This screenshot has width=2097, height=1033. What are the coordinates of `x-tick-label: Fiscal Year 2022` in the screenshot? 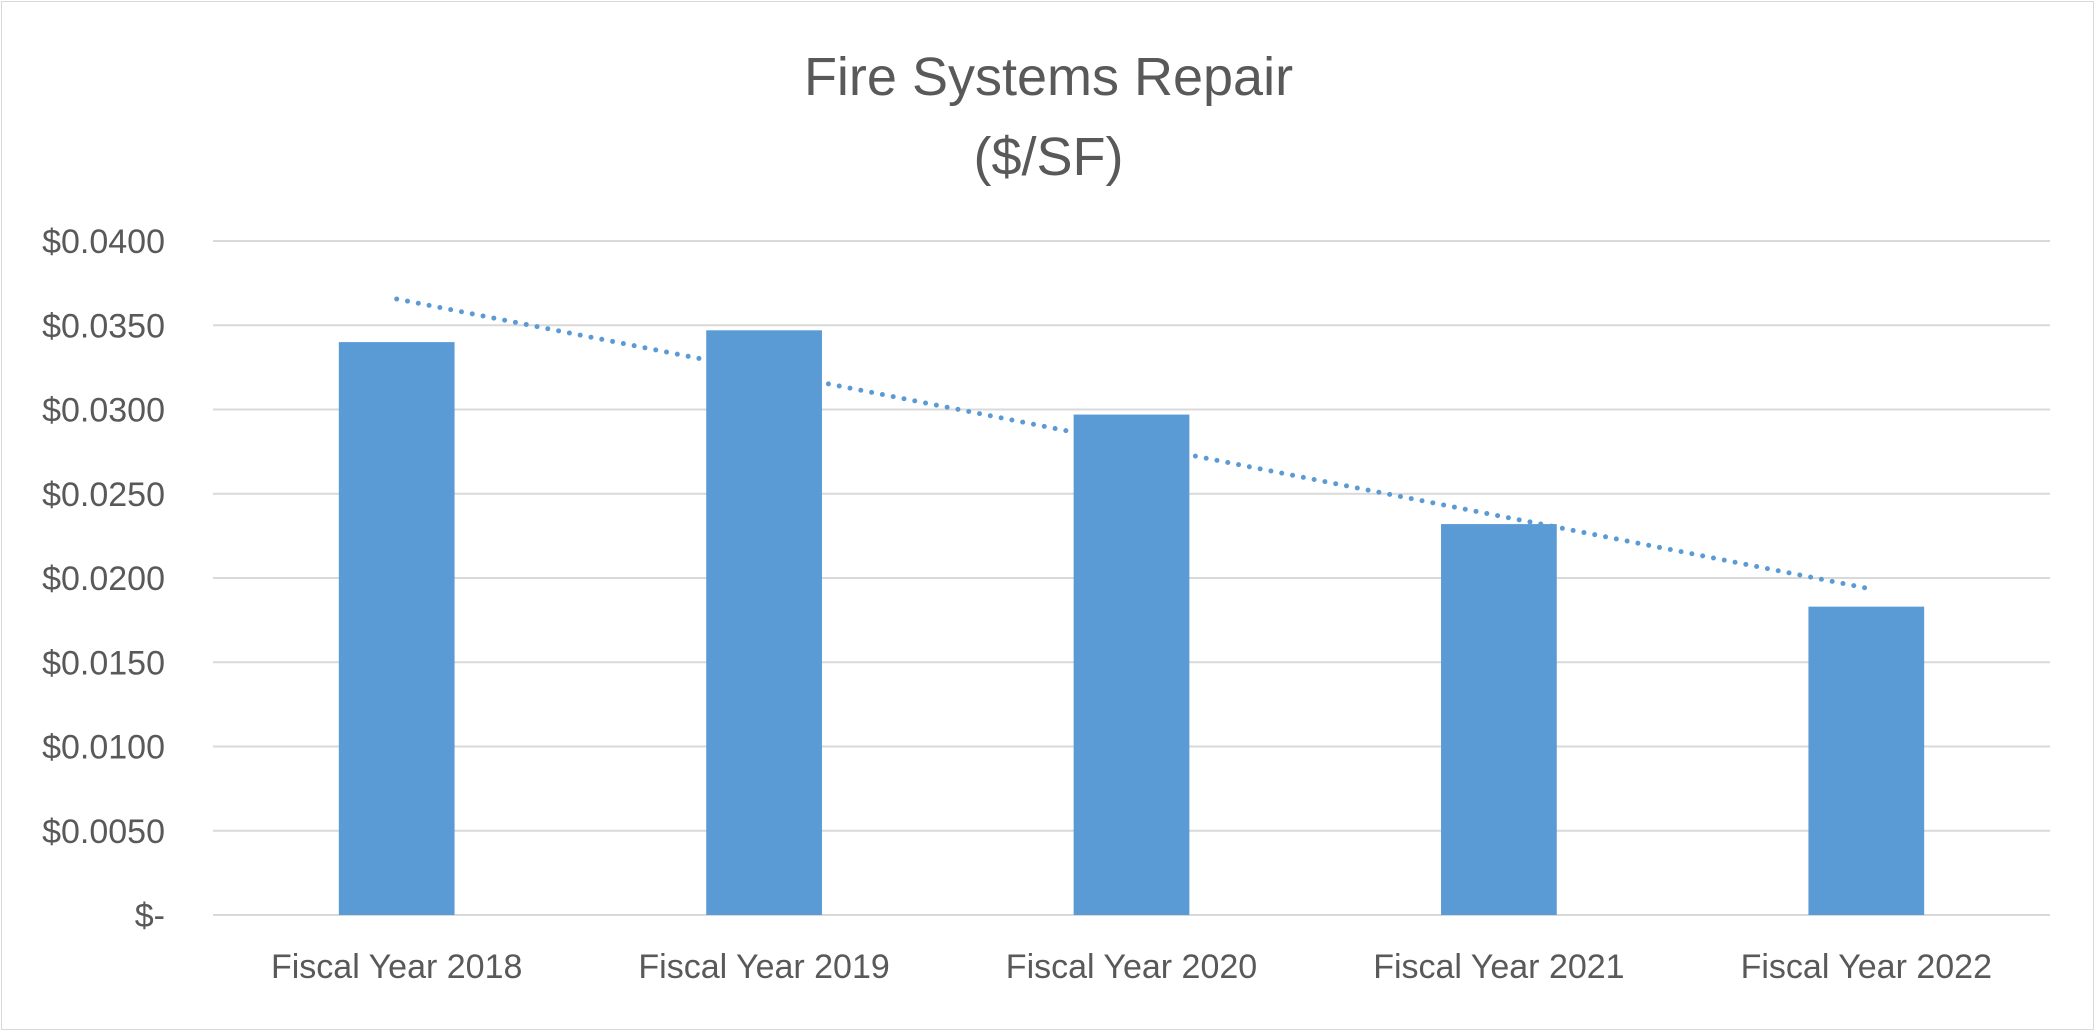 It's located at (1866, 967).